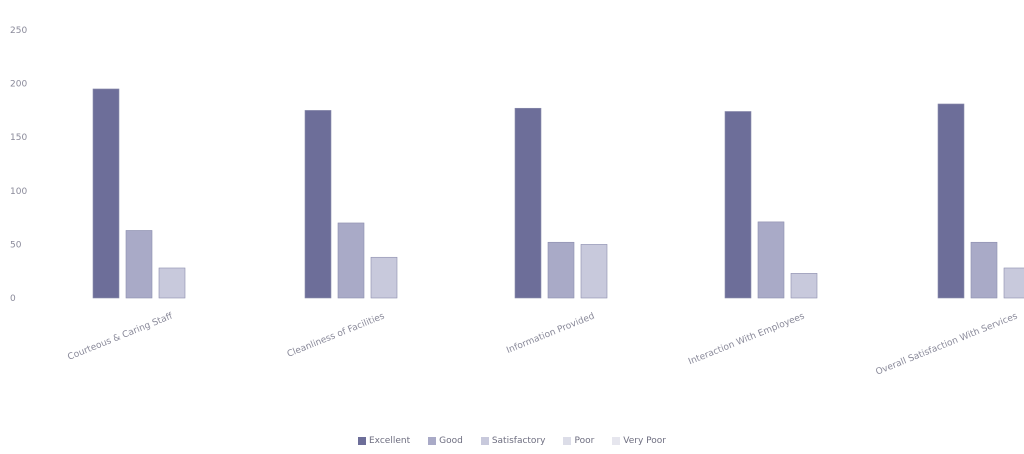  I want to click on legend-label: Poor, so click(584, 441).